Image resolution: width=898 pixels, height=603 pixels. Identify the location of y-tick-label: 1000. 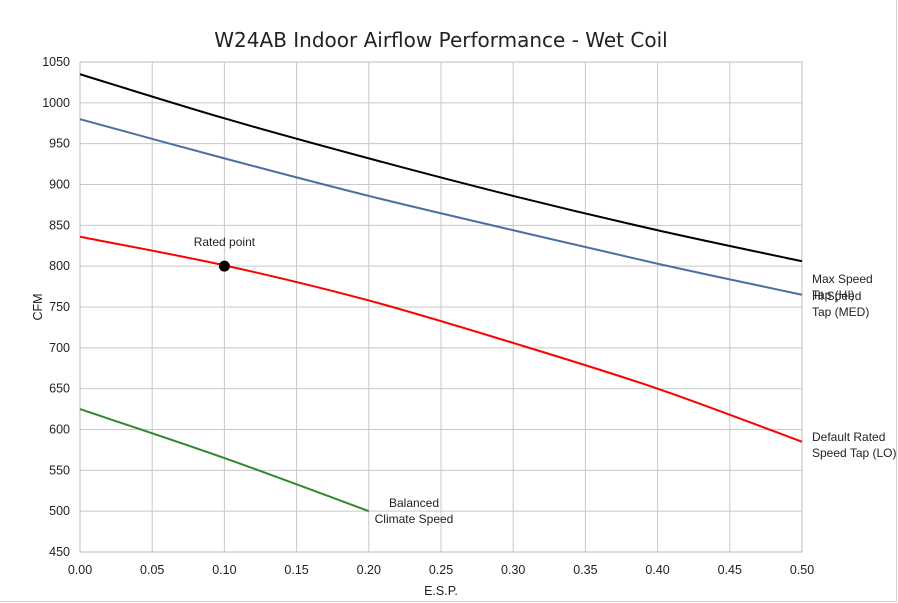
(56, 103).